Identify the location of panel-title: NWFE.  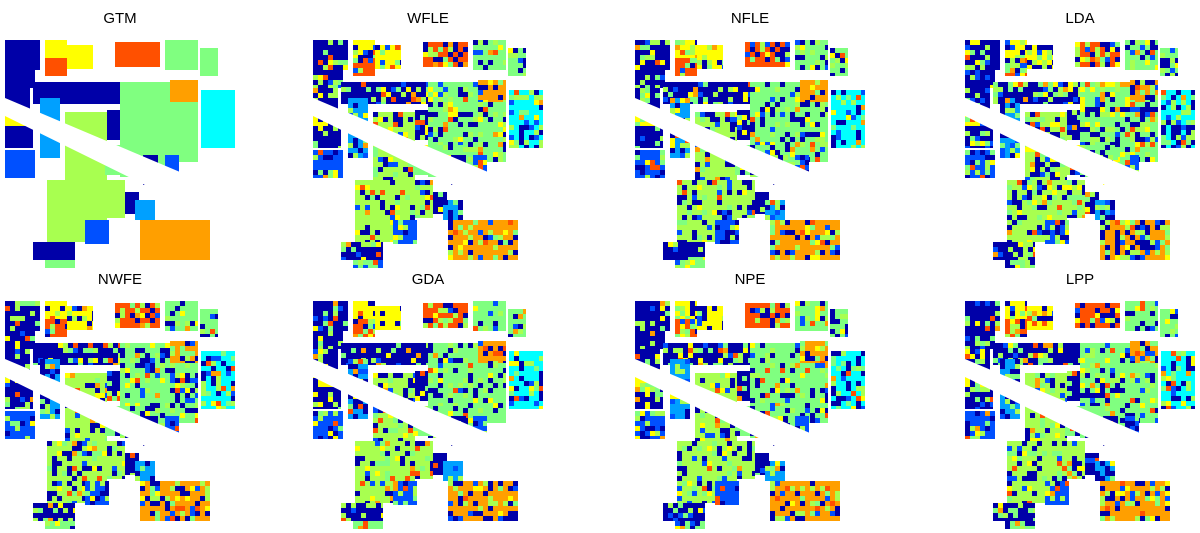
(120, 280).